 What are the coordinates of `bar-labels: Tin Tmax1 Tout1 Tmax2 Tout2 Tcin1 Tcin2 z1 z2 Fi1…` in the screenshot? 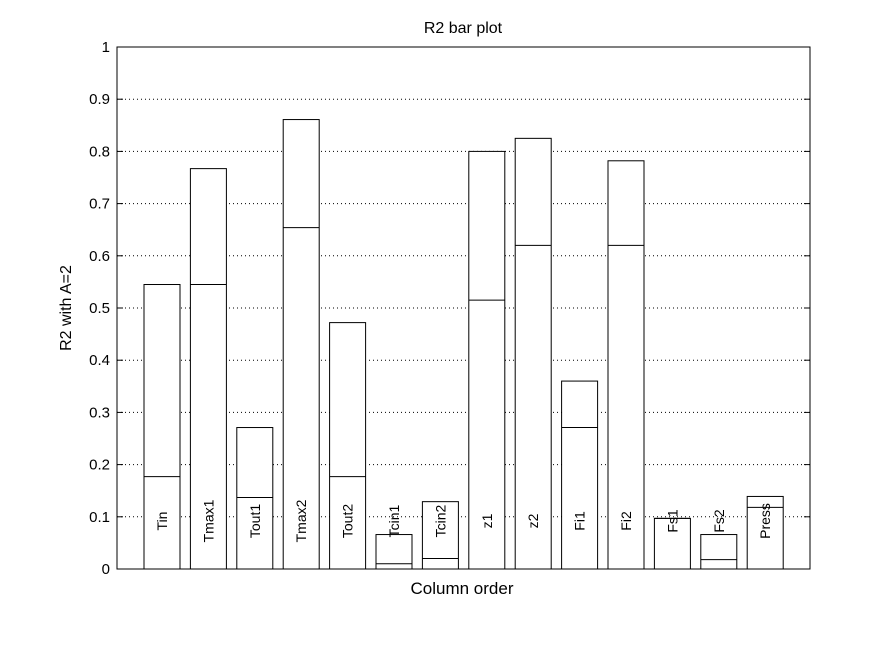 It's located at (463, 520).